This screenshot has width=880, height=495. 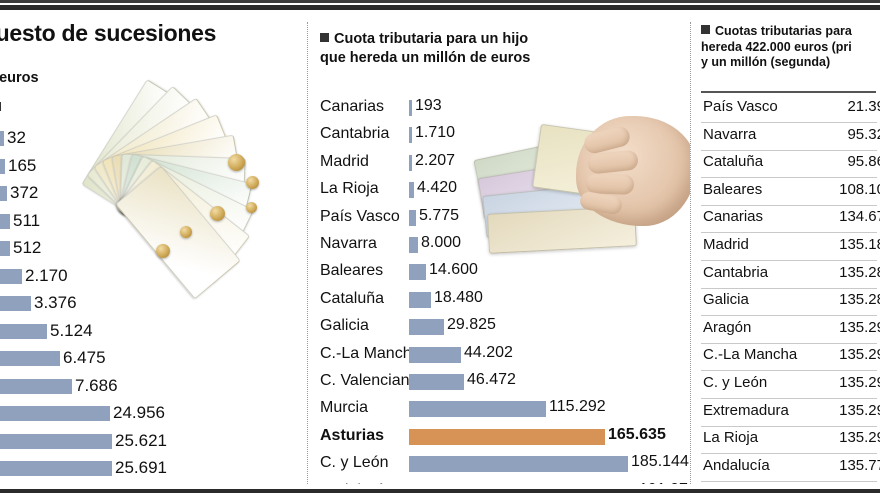 What do you see at coordinates (153, 168) in the screenshot?
I see `left-bar-row: 165` at bounding box center [153, 168].